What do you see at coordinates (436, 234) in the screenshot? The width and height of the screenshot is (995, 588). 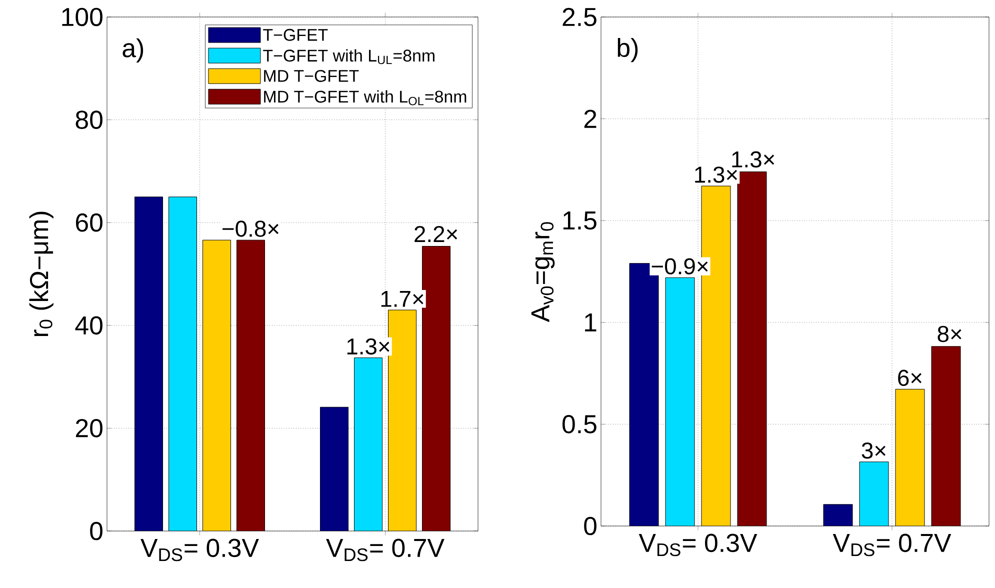 I see `annotation: 2.2×` at bounding box center [436, 234].